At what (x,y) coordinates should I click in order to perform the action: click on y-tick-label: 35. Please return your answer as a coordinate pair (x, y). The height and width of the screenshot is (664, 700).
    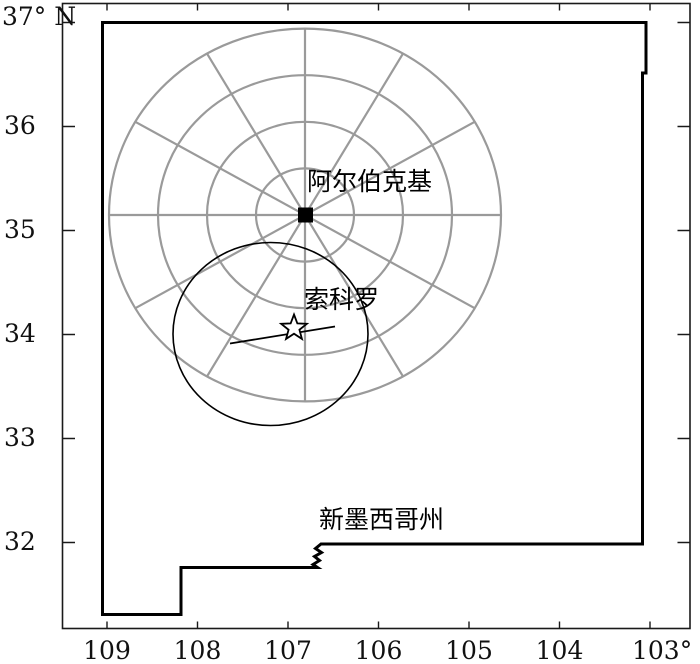
    Looking at the image, I should click on (20, 229).